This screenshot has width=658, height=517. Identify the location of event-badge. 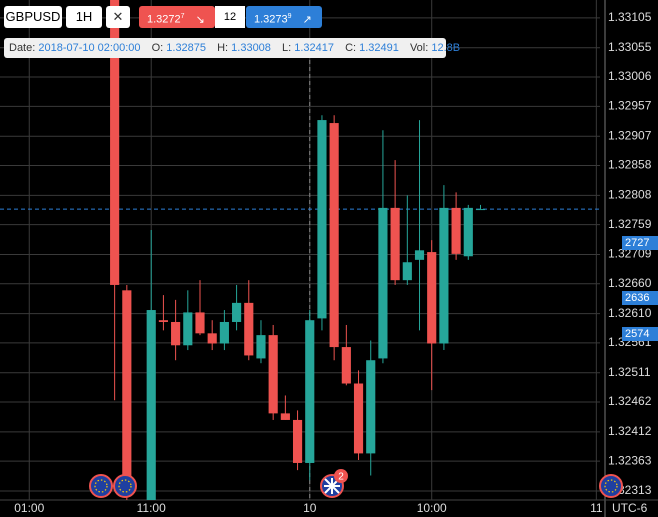
(341, 476).